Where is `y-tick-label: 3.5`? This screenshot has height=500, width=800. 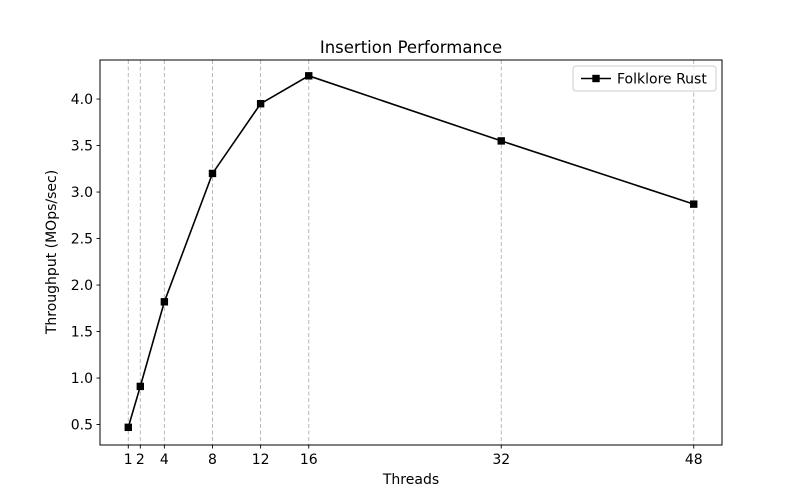 y-tick-label: 3.5 is located at coordinates (82, 147).